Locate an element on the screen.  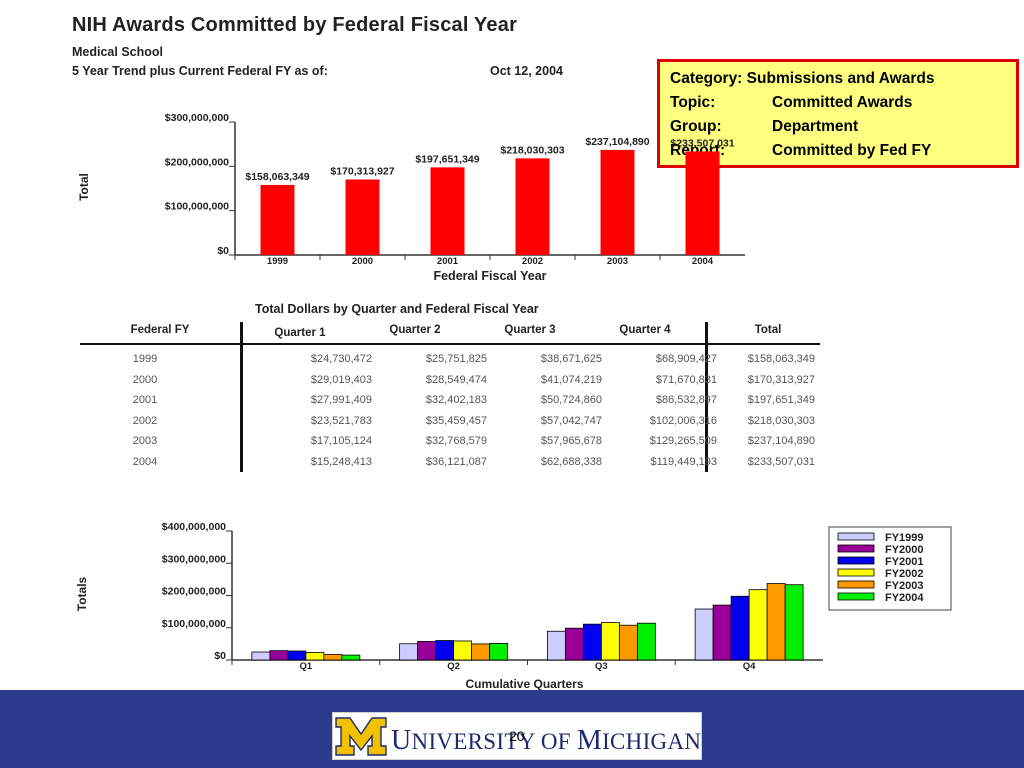
table-cell: $71,670,831 is located at coordinates (686, 379).